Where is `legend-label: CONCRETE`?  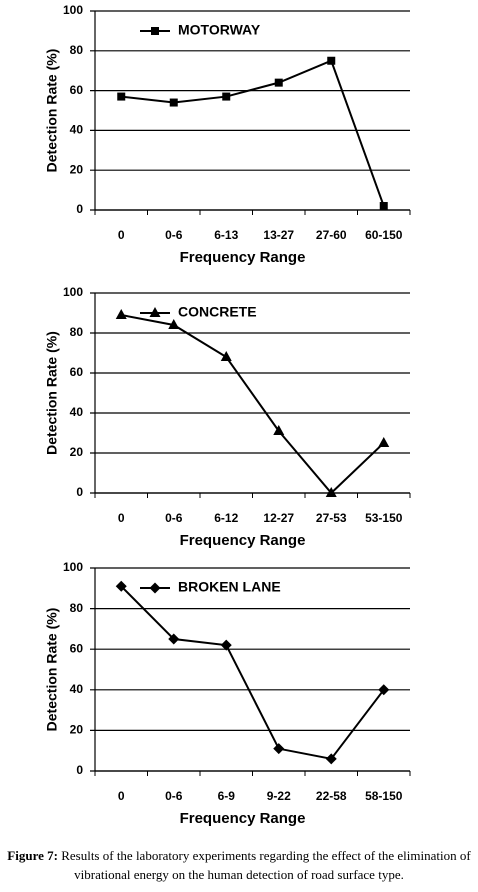 legend-label: CONCRETE is located at coordinates (217, 312).